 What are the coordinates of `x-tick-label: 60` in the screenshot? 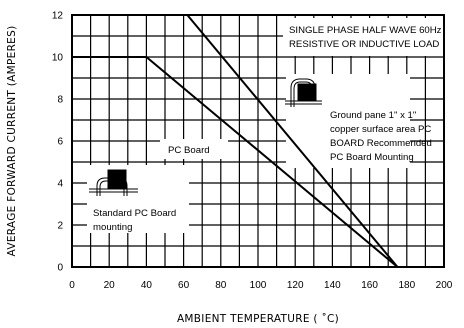 It's located at (184, 285).